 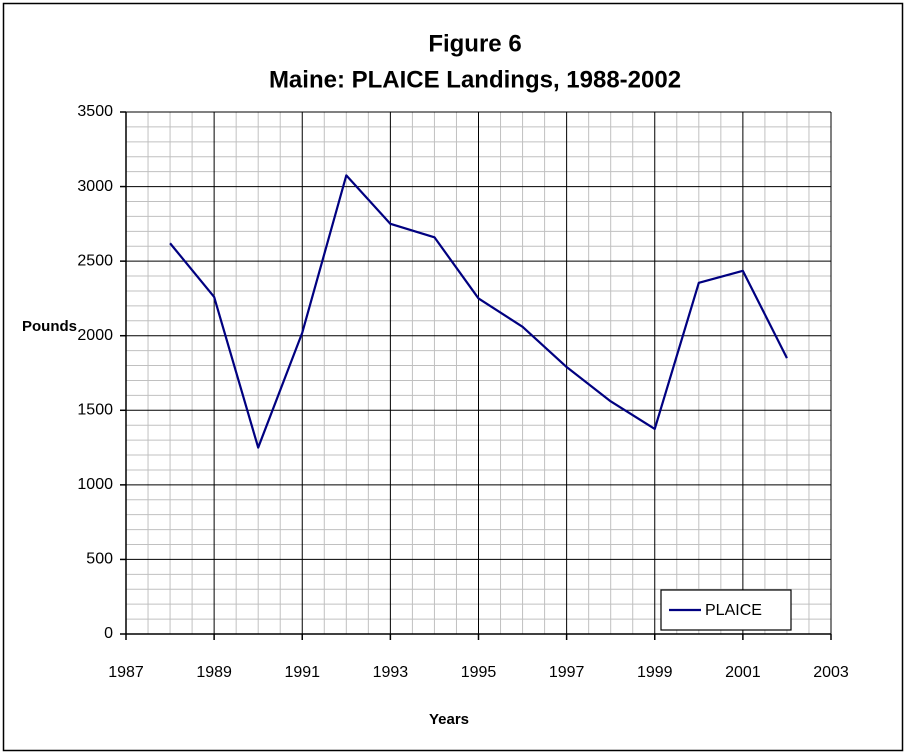 What do you see at coordinates (733, 610) in the screenshot?
I see `legend-label: PLAICE` at bounding box center [733, 610].